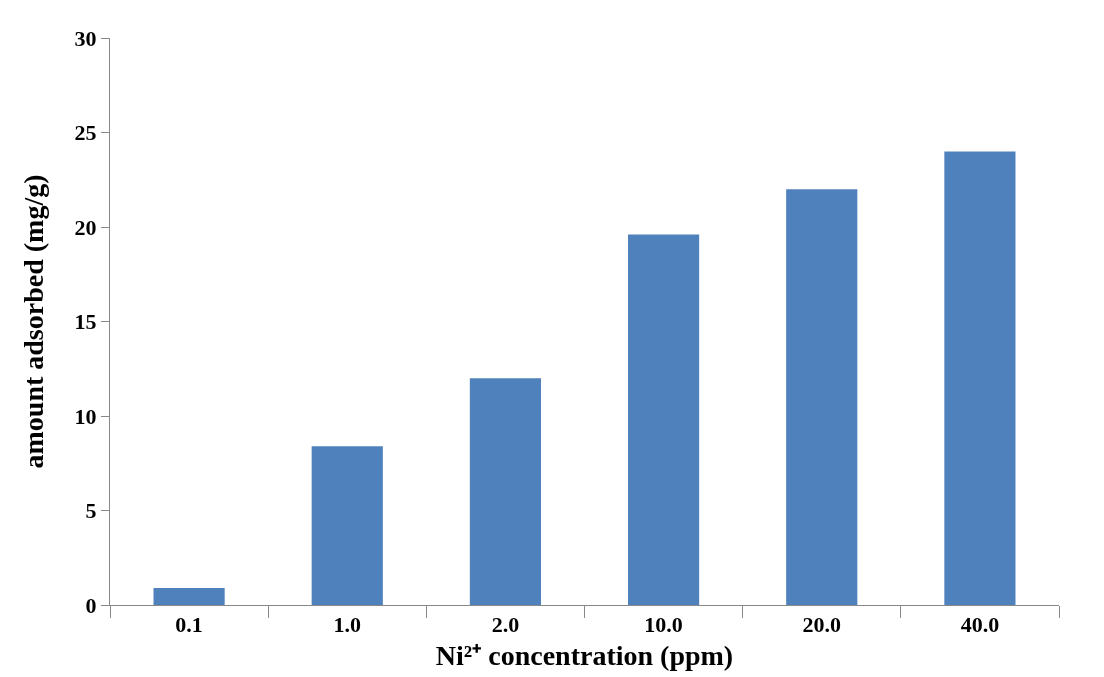 The height and width of the screenshot is (677, 1104). I want to click on y-axis-title: amount adsorbed (mg/g), so click(34, 321).